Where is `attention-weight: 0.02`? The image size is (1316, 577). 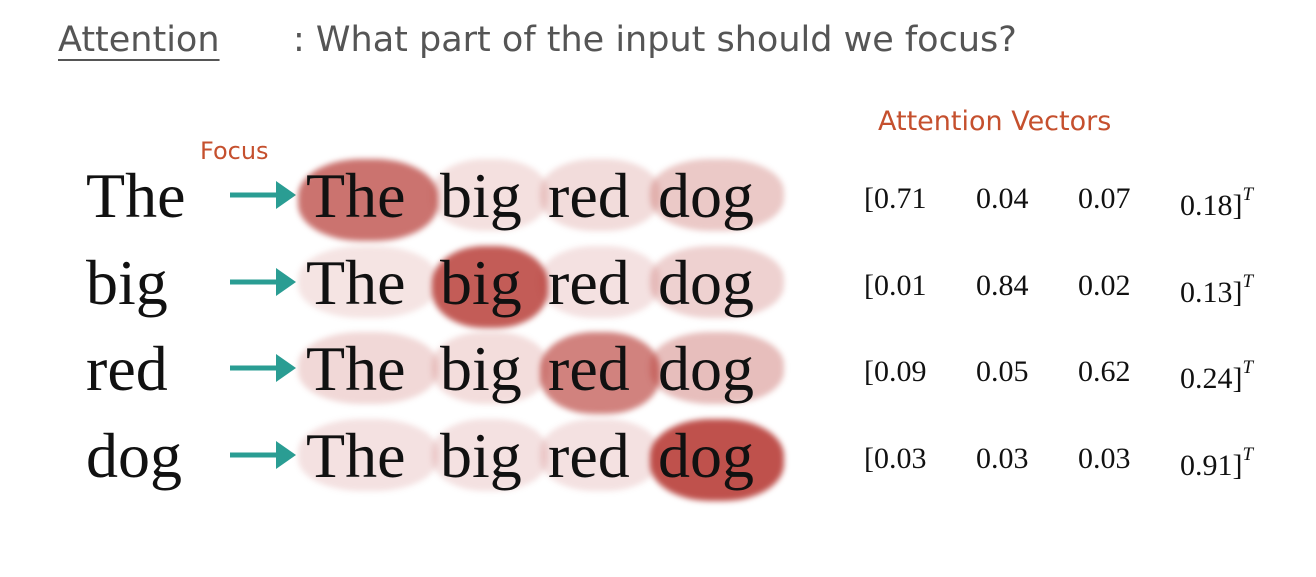
attention-weight: 0.02 is located at coordinates (1104, 286).